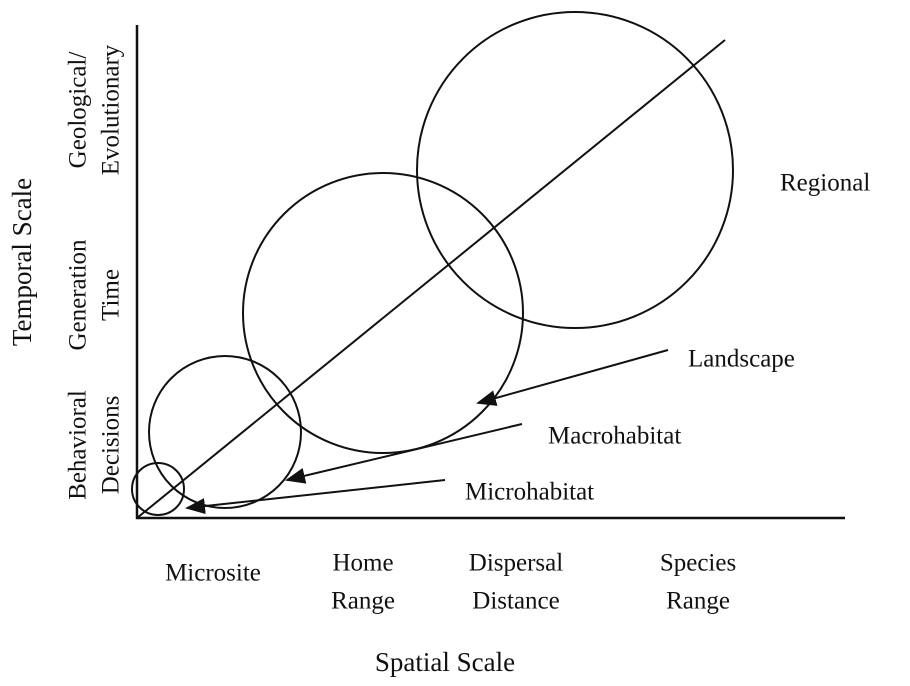 This screenshot has width=910, height=686. What do you see at coordinates (698, 563) in the screenshot?
I see `x-tick-label: Species` at bounding box center [698, 563].